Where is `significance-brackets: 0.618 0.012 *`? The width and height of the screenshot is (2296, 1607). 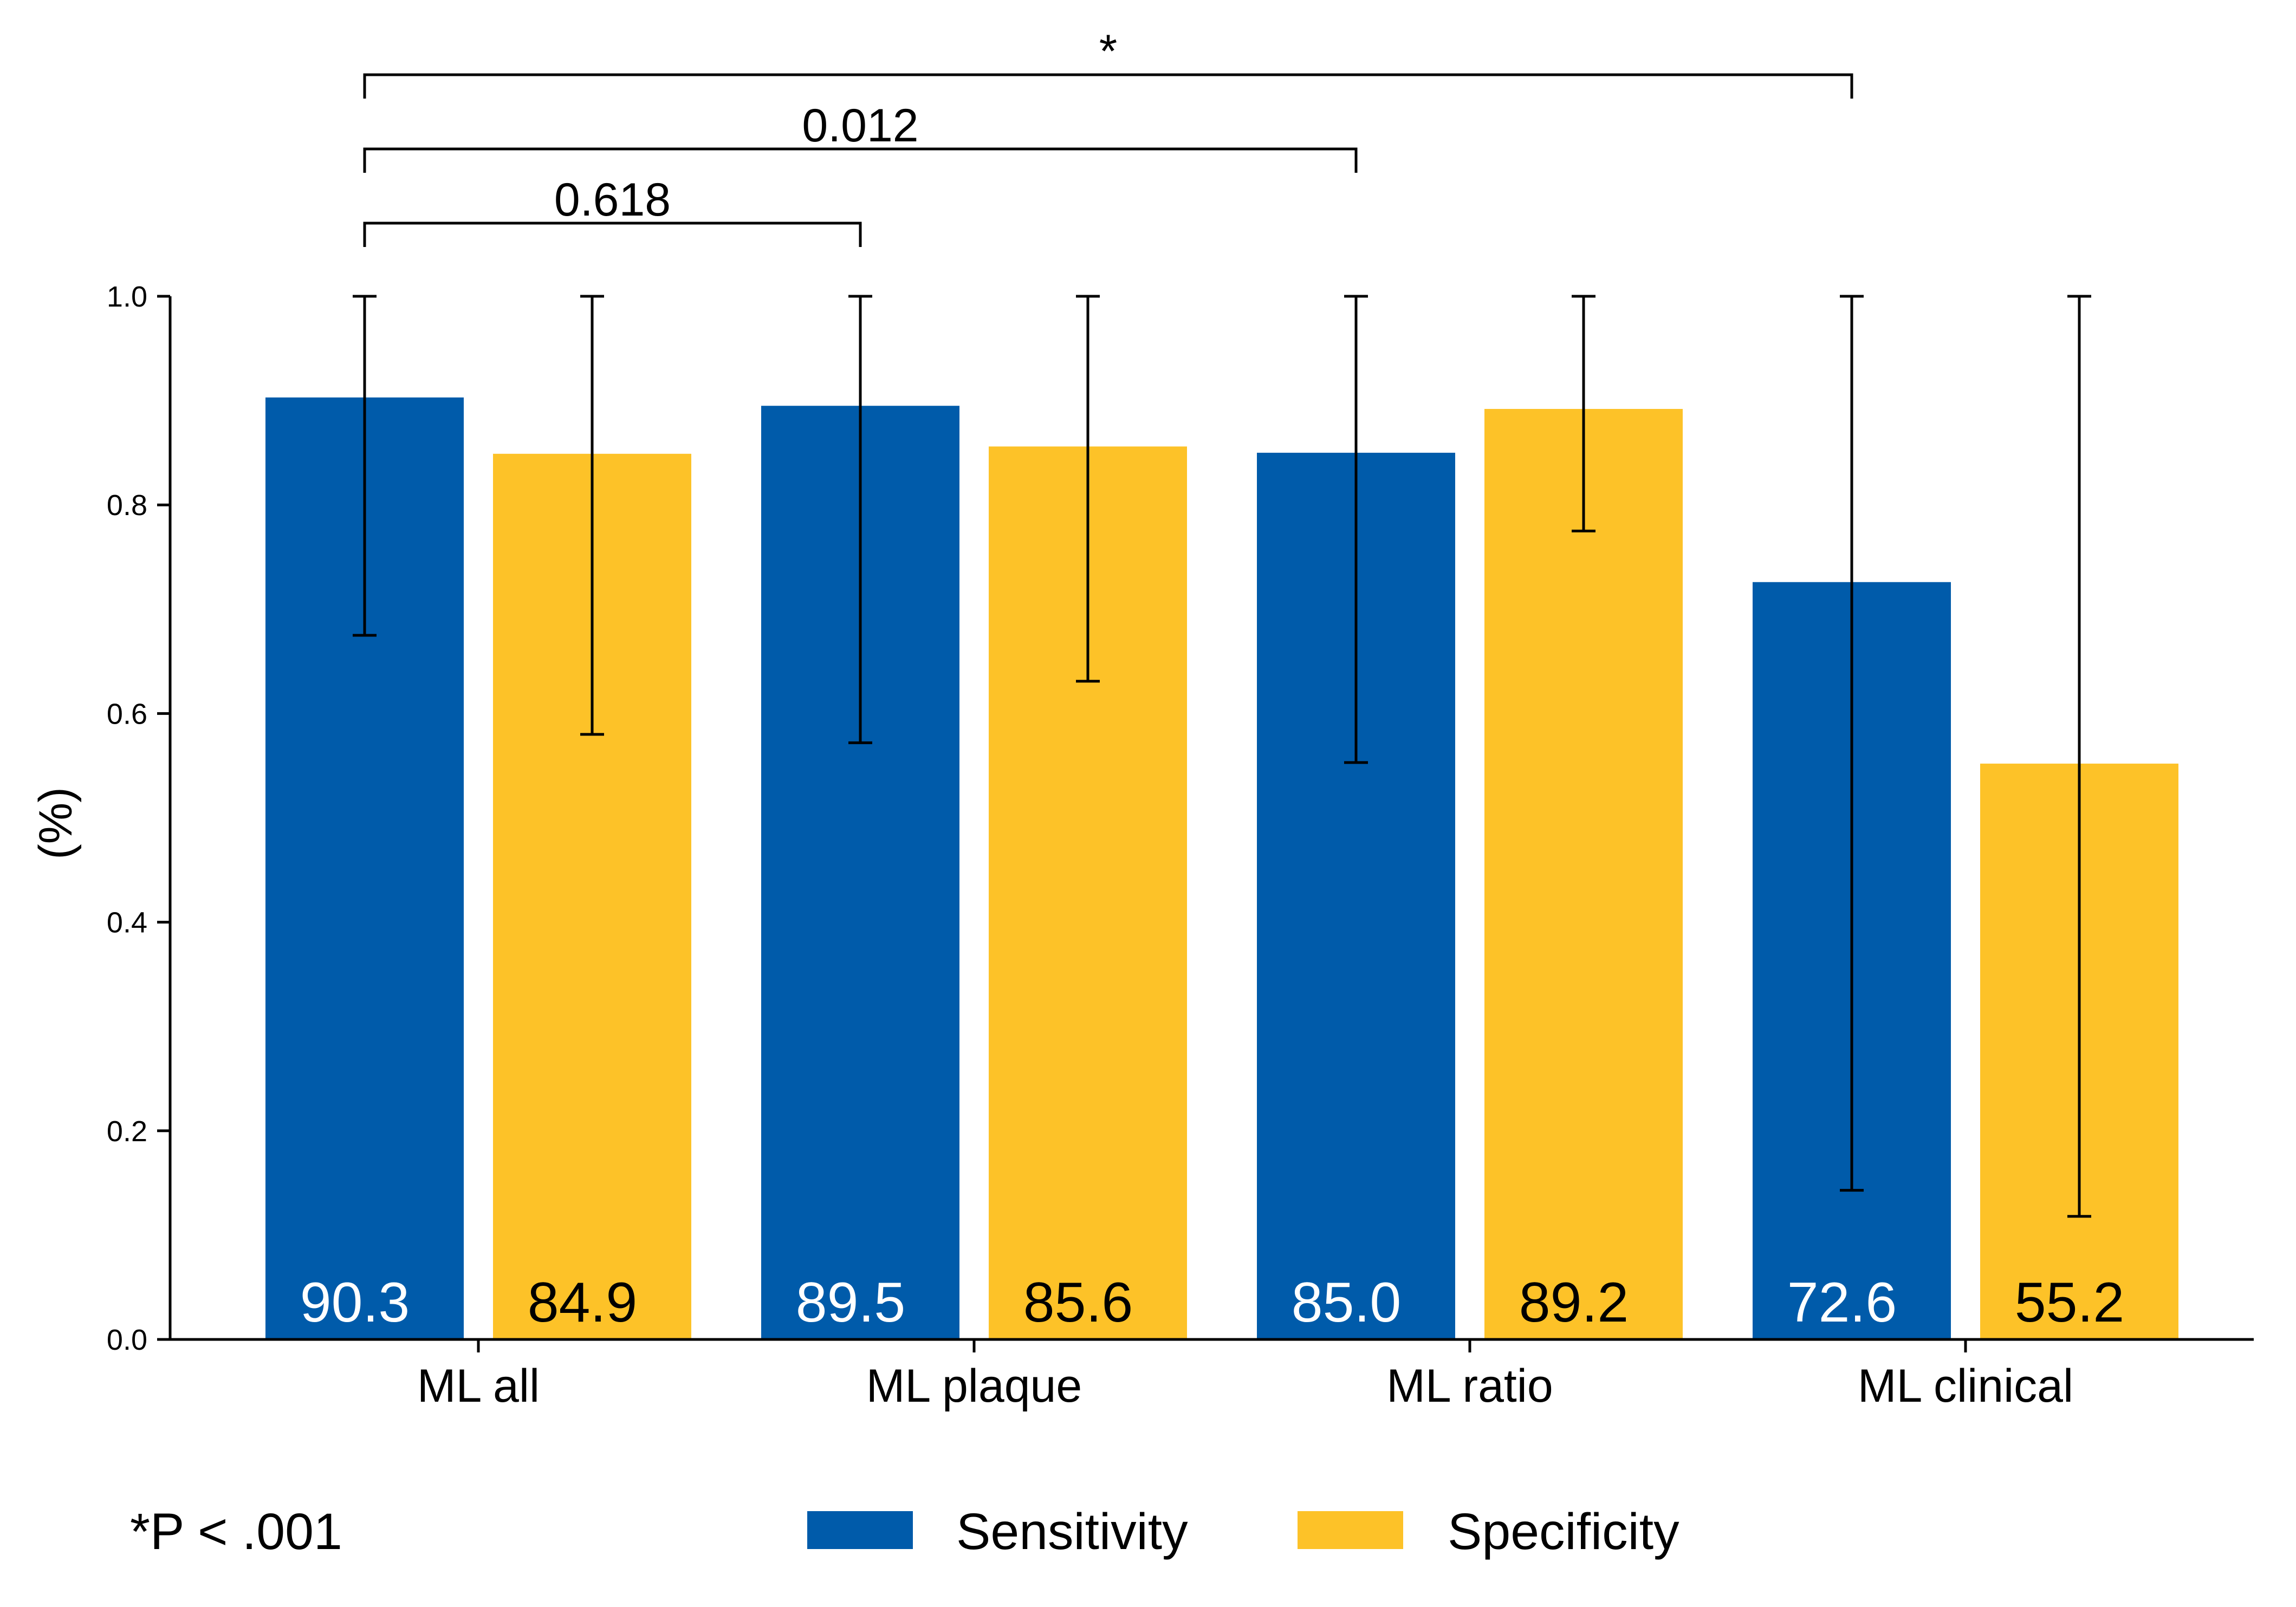
significance-brackets: 0.618 0.012 * is located at coordinates (1108, 136).